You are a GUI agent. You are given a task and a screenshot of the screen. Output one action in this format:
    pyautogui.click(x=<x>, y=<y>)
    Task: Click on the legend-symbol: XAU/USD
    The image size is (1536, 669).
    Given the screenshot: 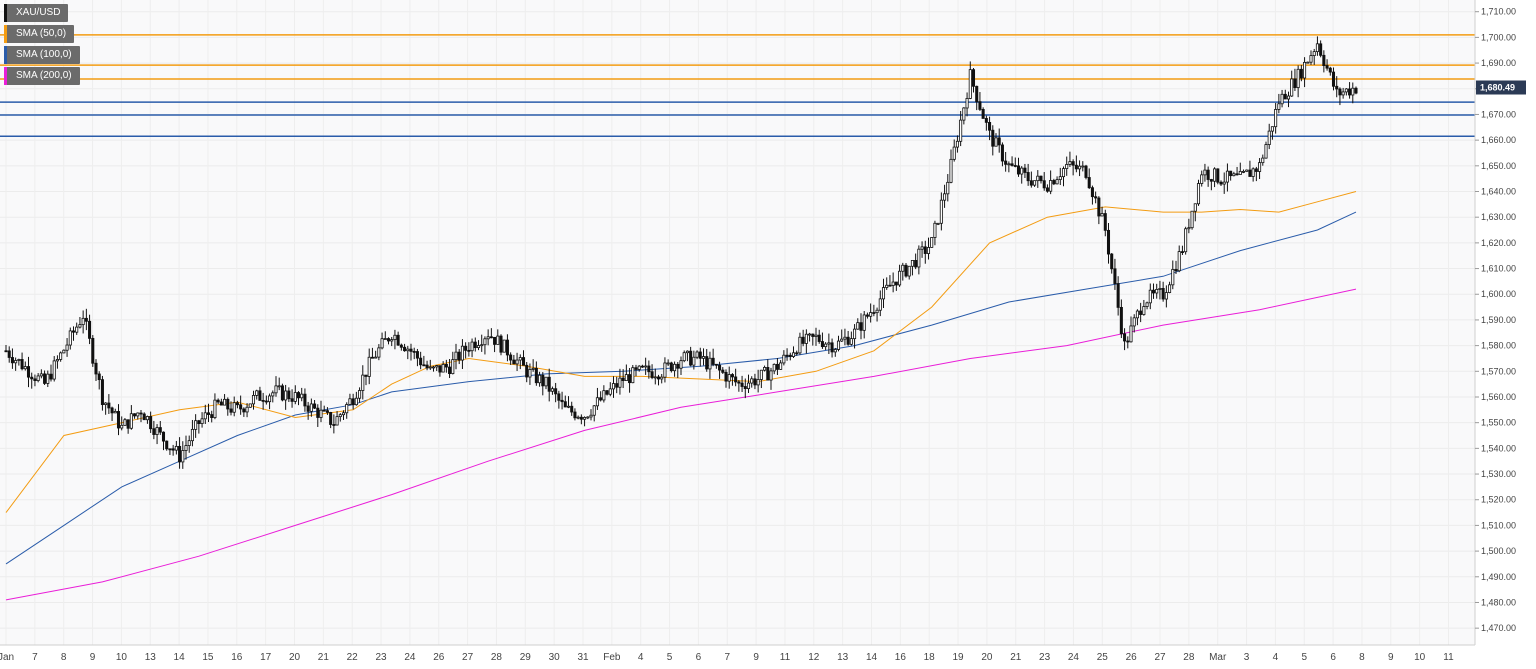 What is the action you would take?
    pyautogui.click(x=36, y=13)
    